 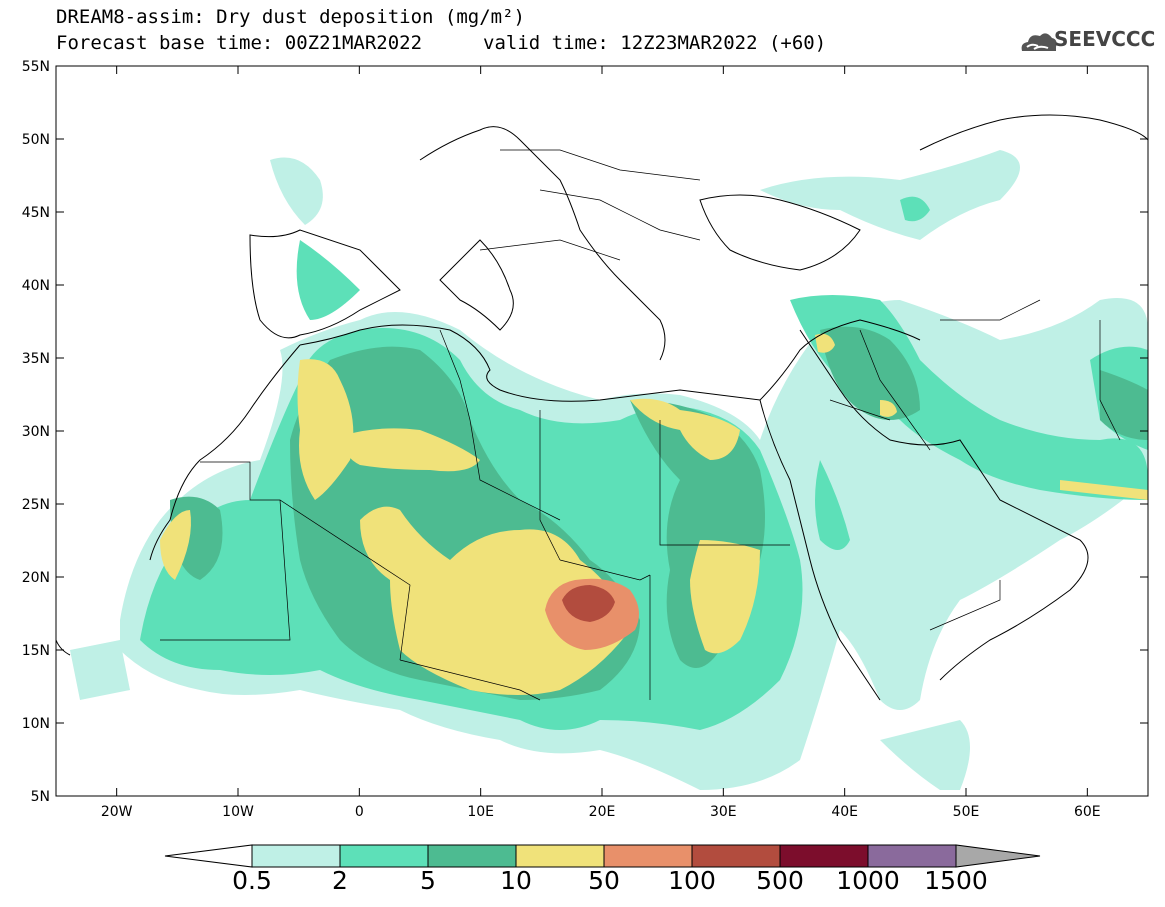 What do you see at coordinates (780, 880) in the screenshot?
I see `colorbar-label: 500` at bounding box center [780, 880].